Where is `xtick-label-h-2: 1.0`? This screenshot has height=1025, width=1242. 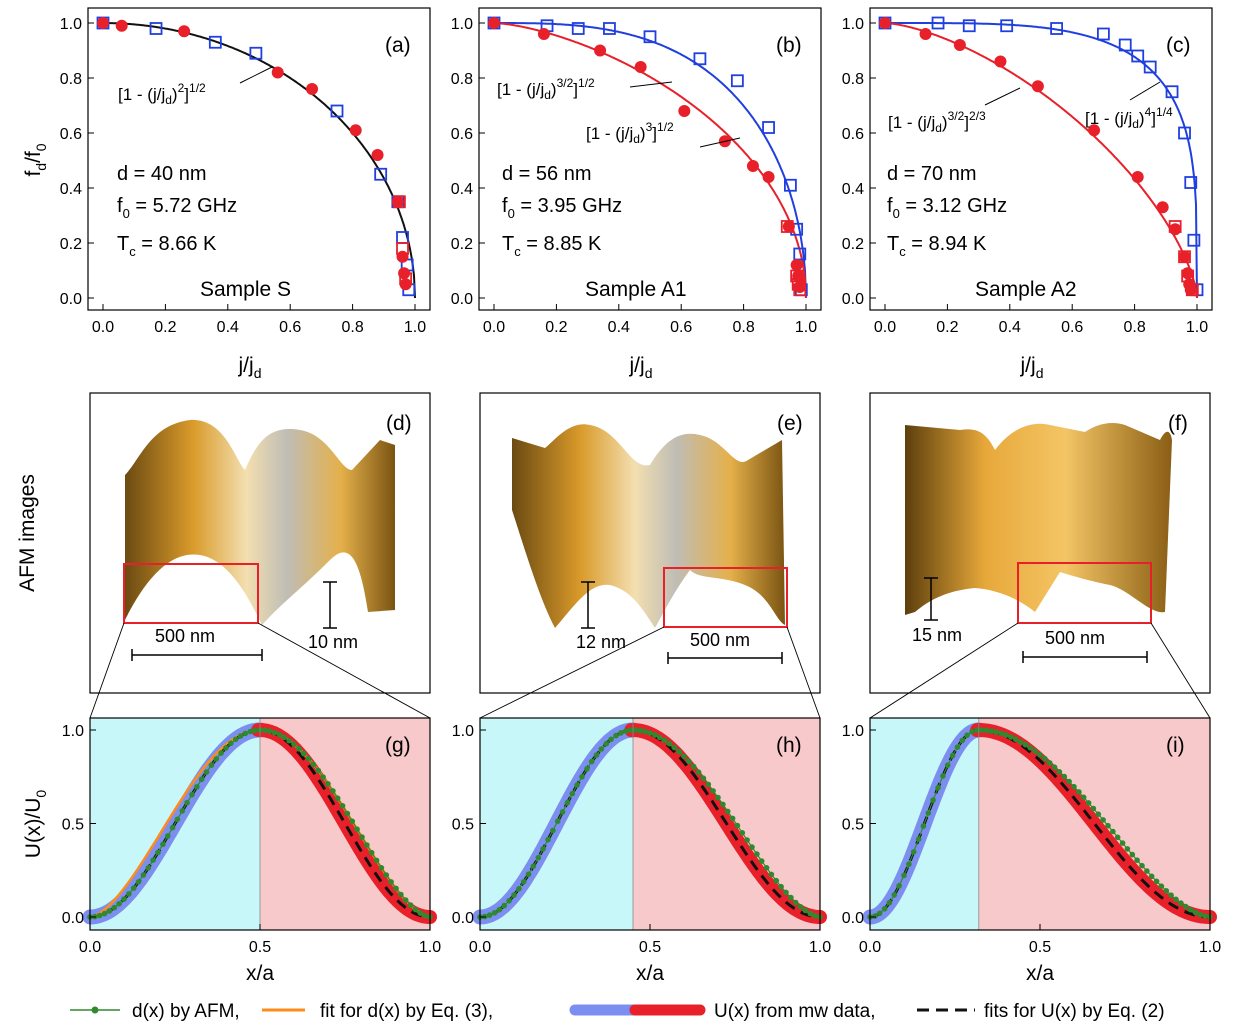 xtick-label-h-2: 1.0 is located at coordinates (820, 947).